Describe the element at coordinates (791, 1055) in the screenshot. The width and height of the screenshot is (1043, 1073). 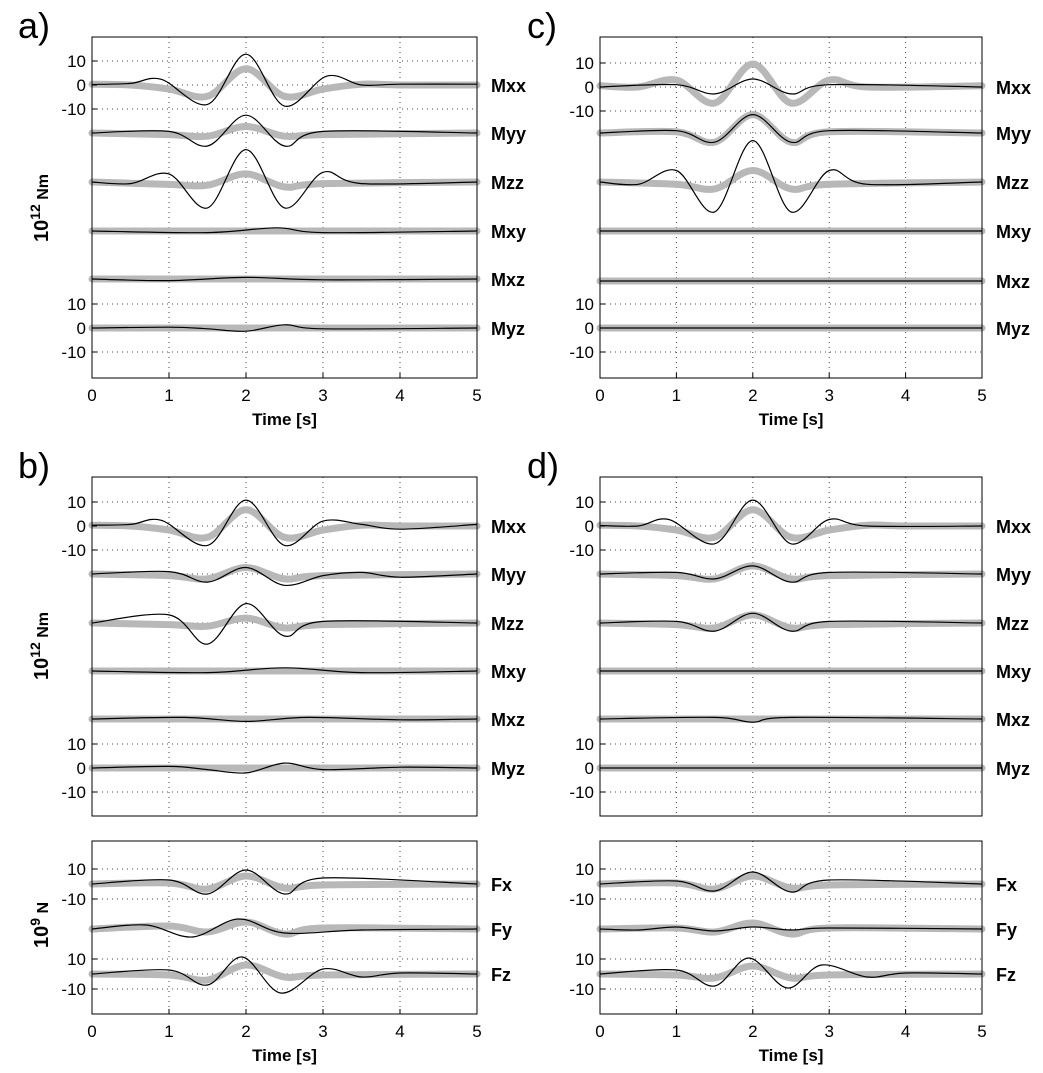
I see `panel-d-forces-xlabel: Time [s]` at that location.